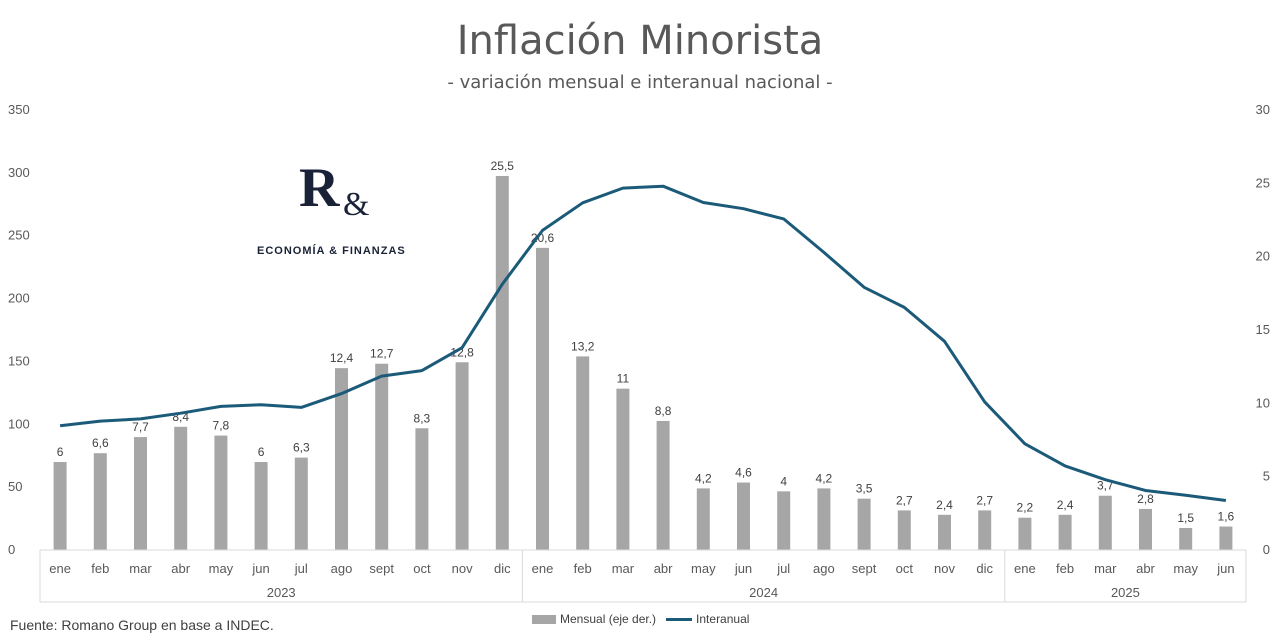 This screenshot has height=641, width=1280. I want to click on bar-data-label: 12,7, so click(382, 354).